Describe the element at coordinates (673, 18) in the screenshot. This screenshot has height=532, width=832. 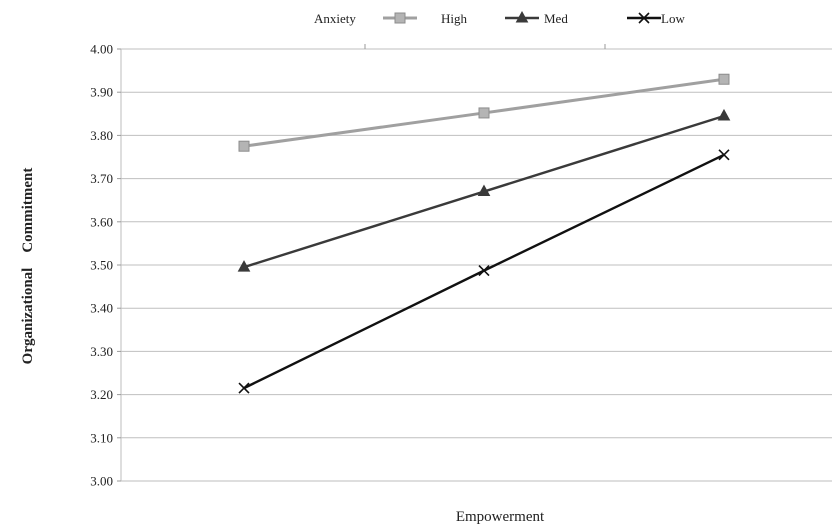
I see `legend-label-low: Low` at that location.